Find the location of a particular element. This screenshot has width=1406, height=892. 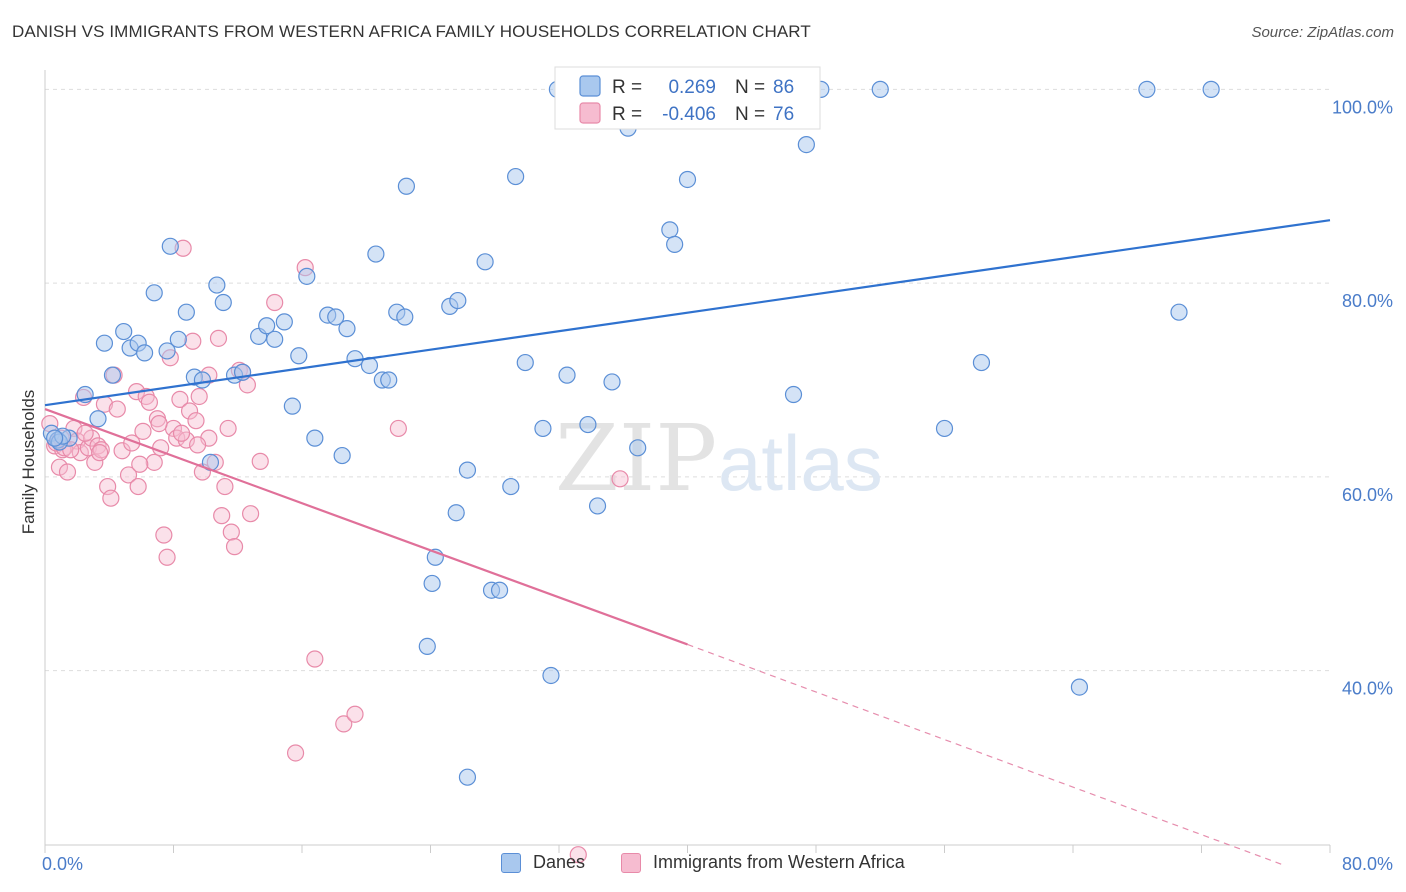

x-tick-label: 80.0% is located at coordinates (1367, 864).